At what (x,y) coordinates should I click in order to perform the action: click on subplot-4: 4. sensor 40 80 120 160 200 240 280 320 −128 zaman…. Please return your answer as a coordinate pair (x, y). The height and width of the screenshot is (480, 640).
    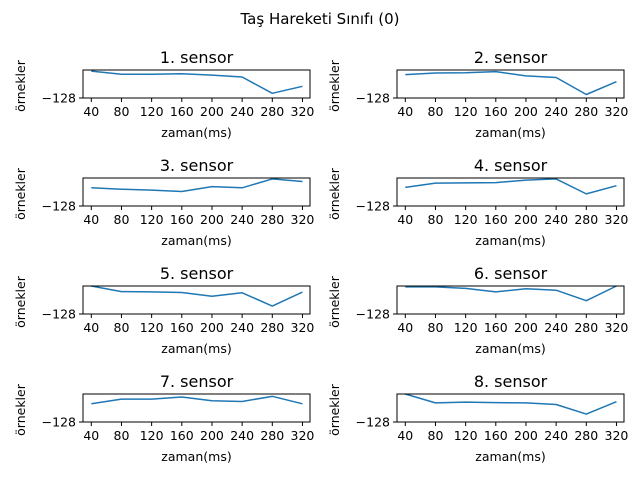
    Looking at the image, I should click on (477, 202).